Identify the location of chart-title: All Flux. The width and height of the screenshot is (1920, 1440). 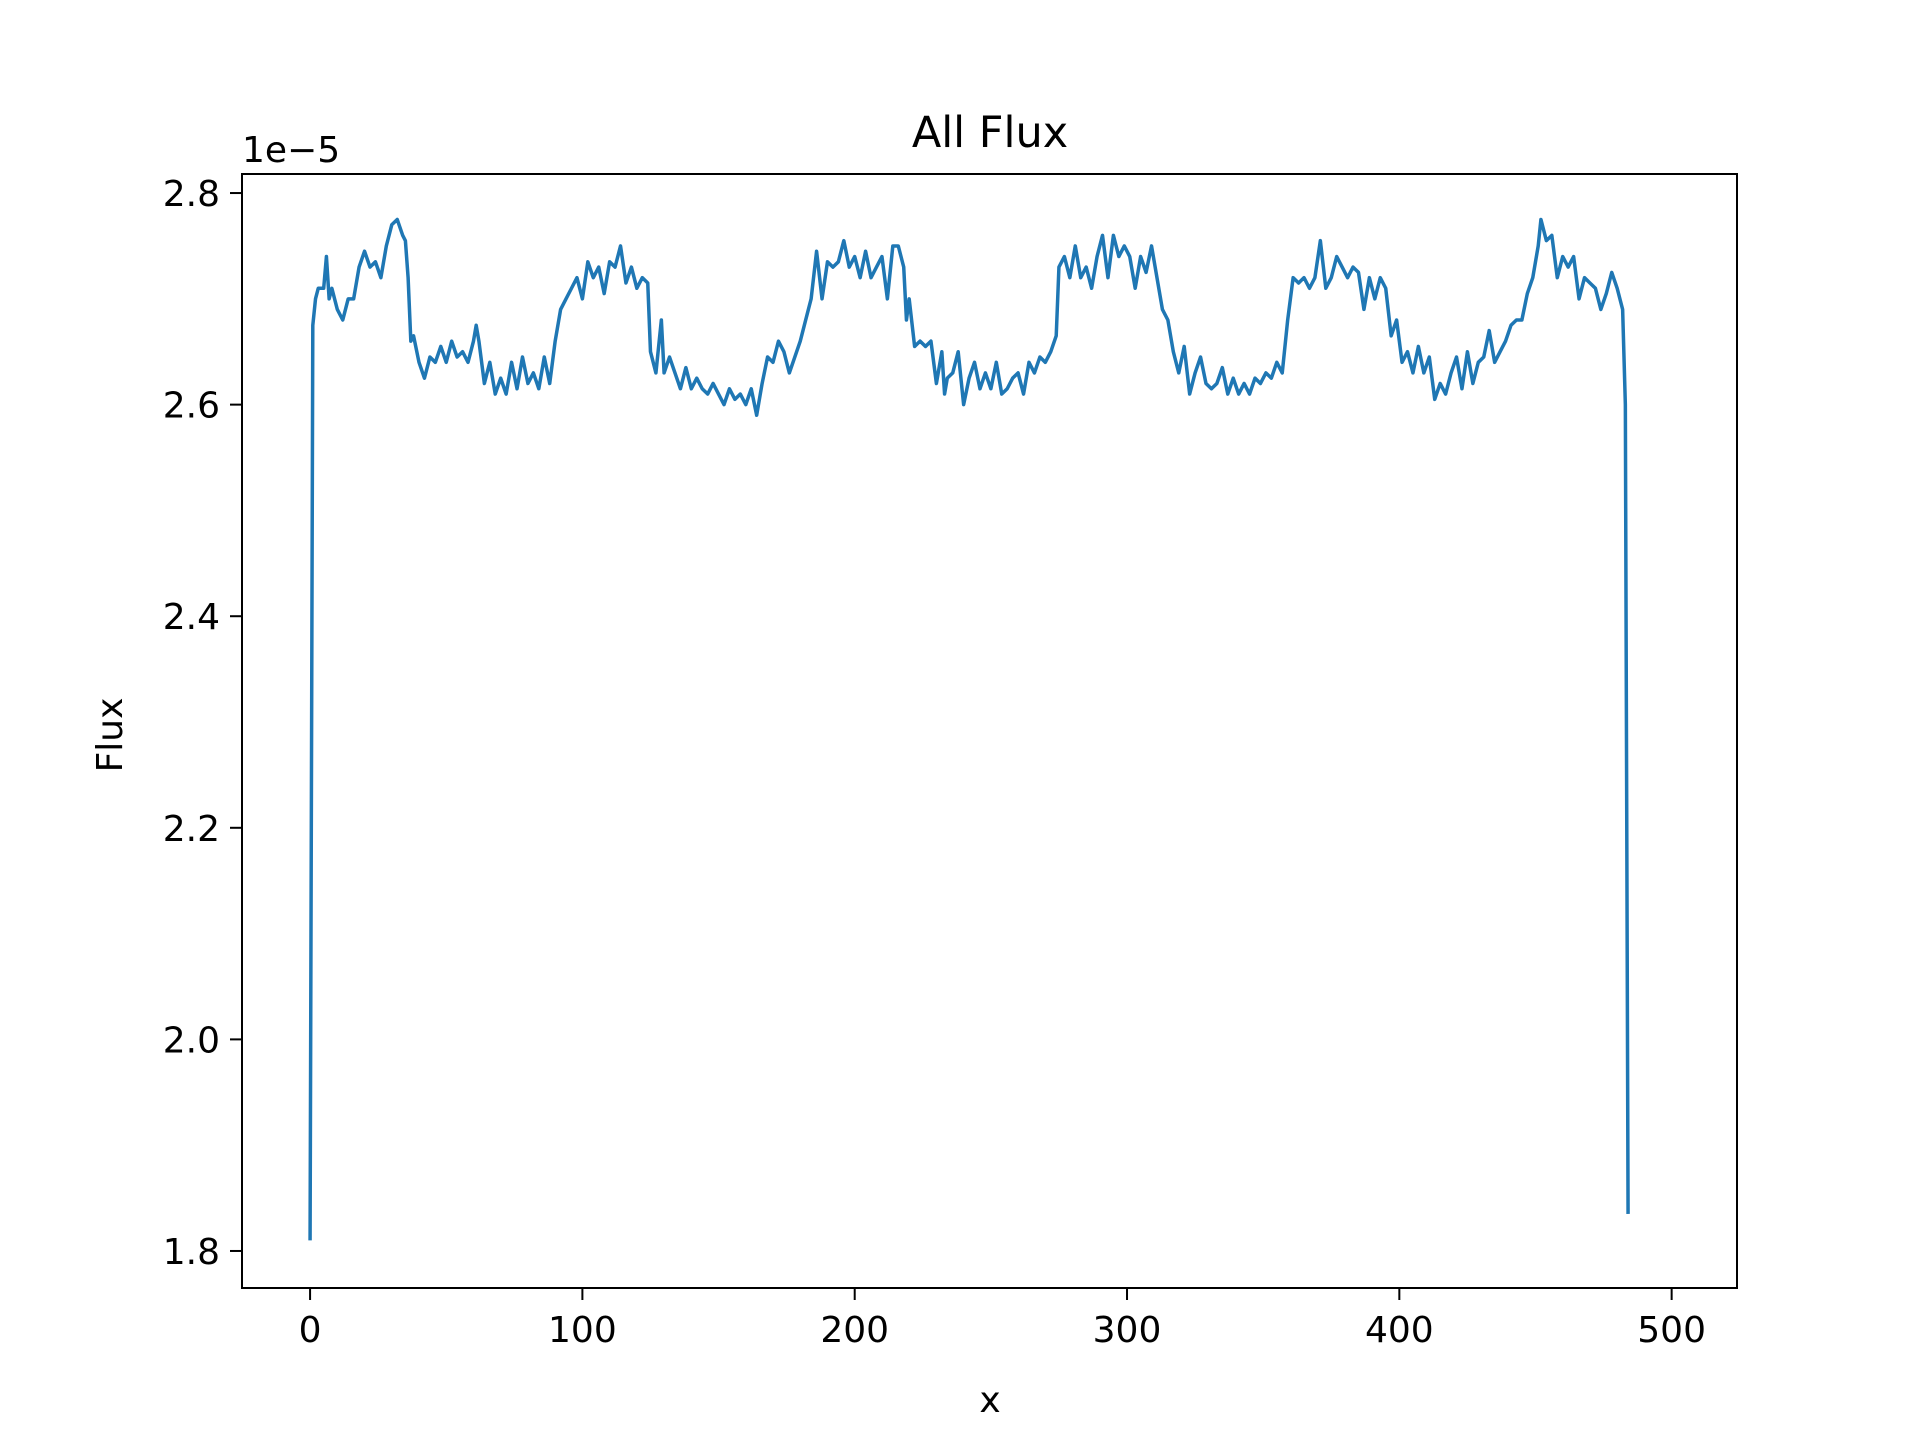
(990, 133).